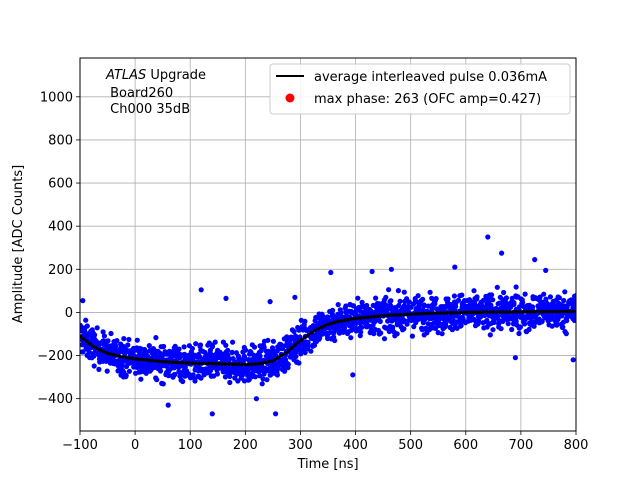 This screenshot has width=640, height=485. I want to click on x-tick-label: 200, so click(245, 445).